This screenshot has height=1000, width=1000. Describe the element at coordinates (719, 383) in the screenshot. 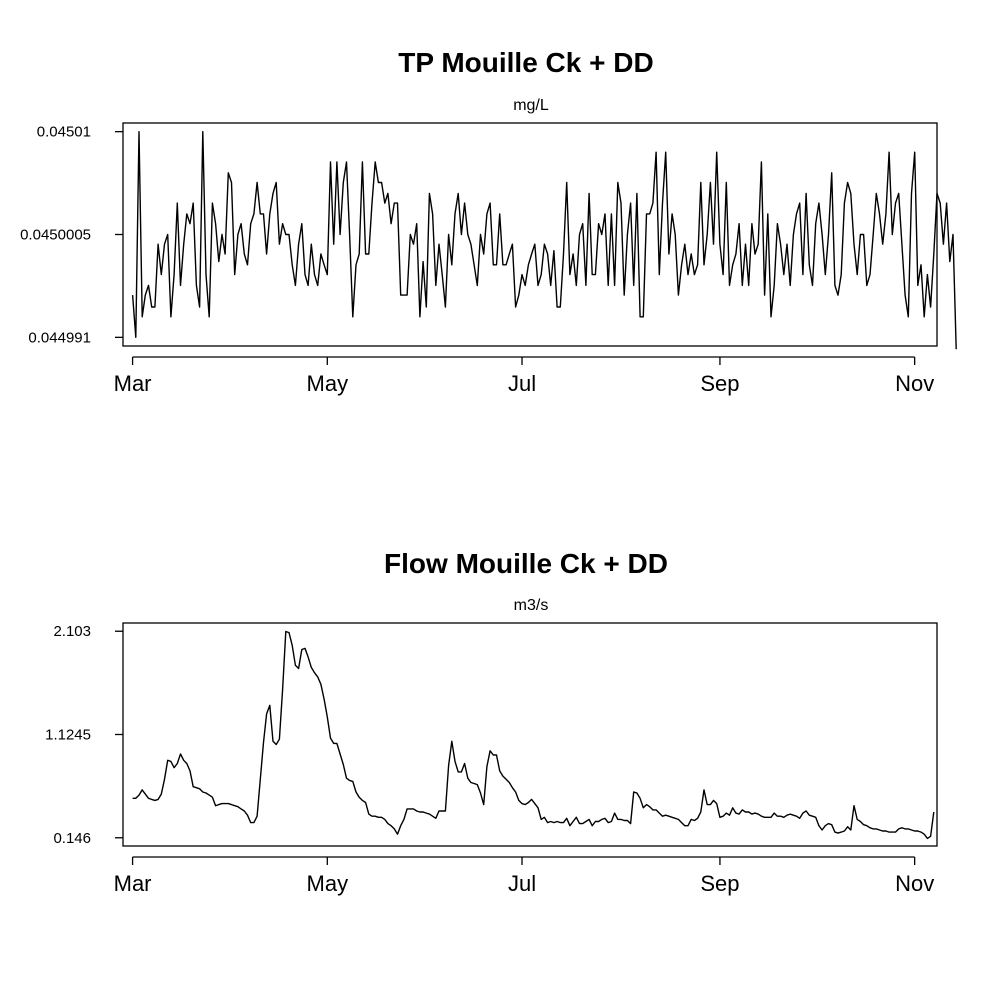

I see `tp-x-tick-label: Sep` at that location.